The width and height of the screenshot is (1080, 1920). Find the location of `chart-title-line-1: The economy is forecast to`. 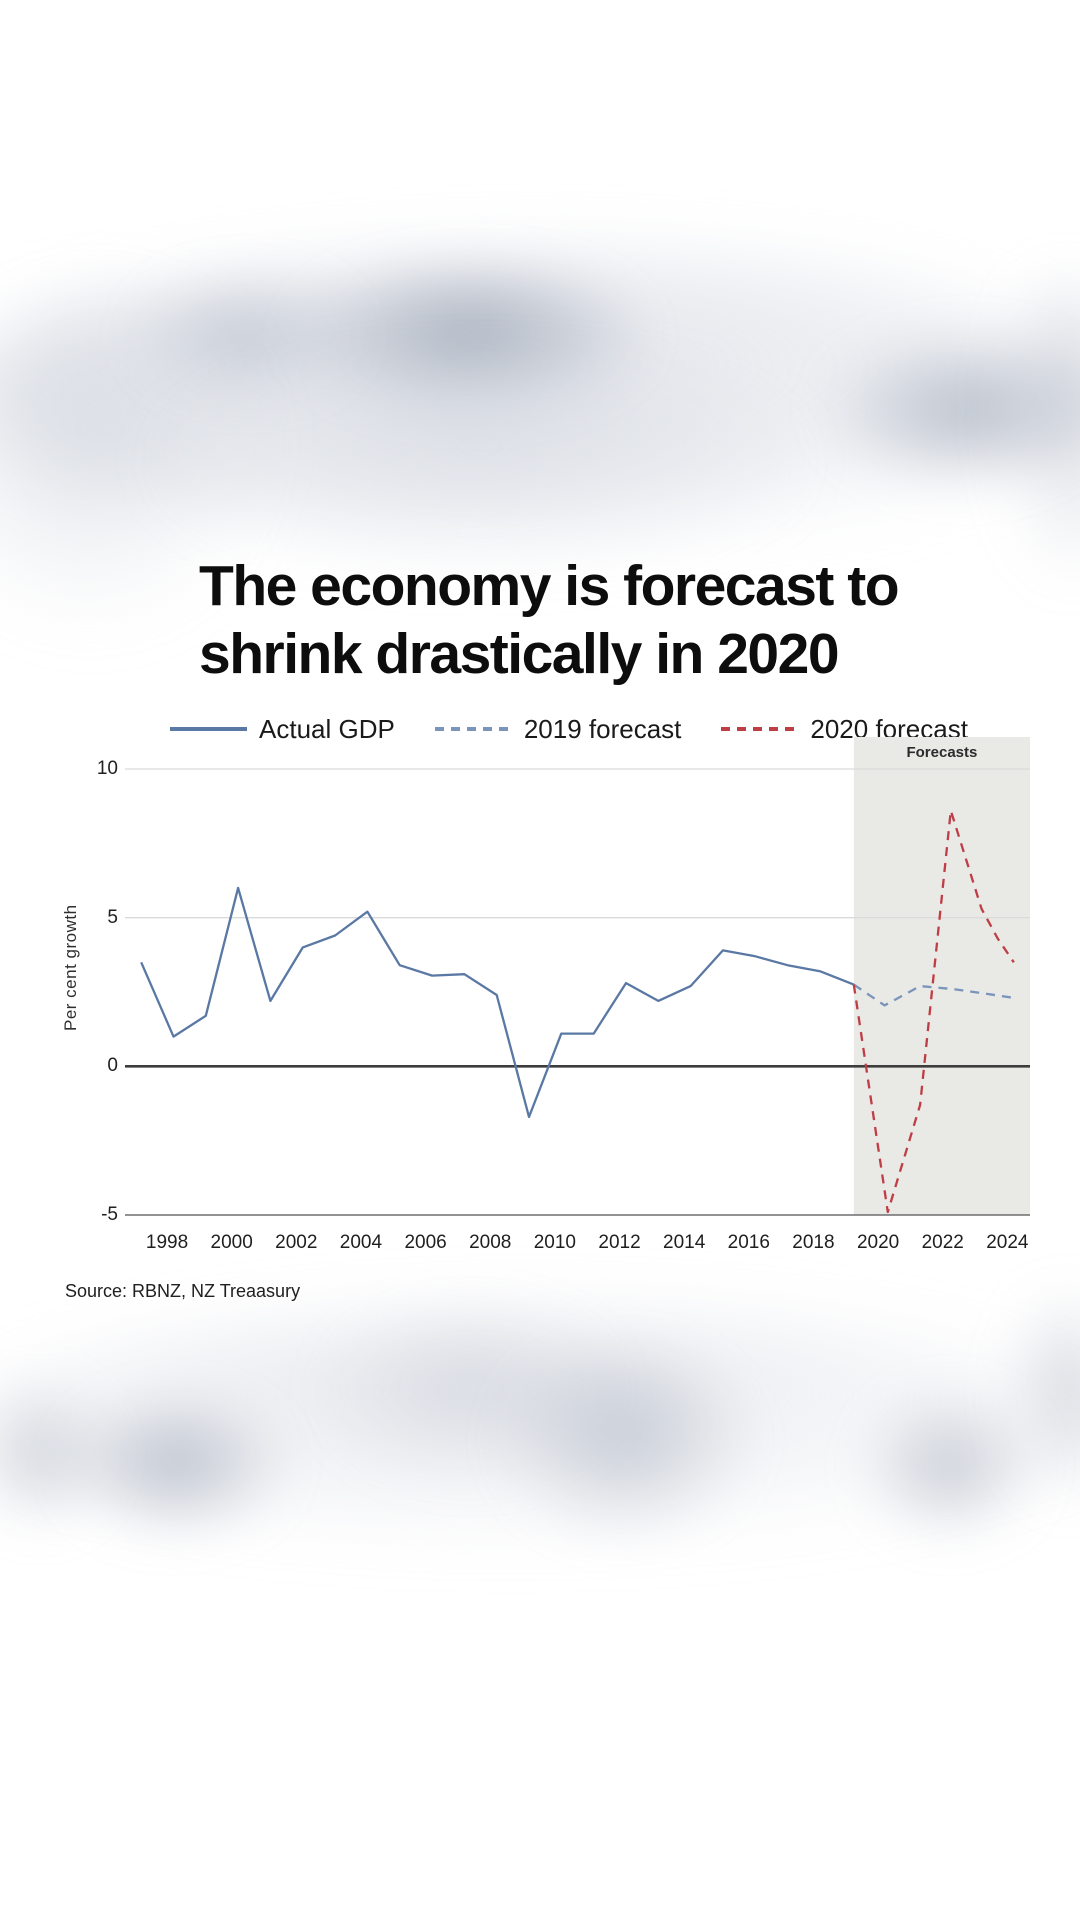

chart-title-line-1: The economy is forecast to is located at coordinates (549, 586).